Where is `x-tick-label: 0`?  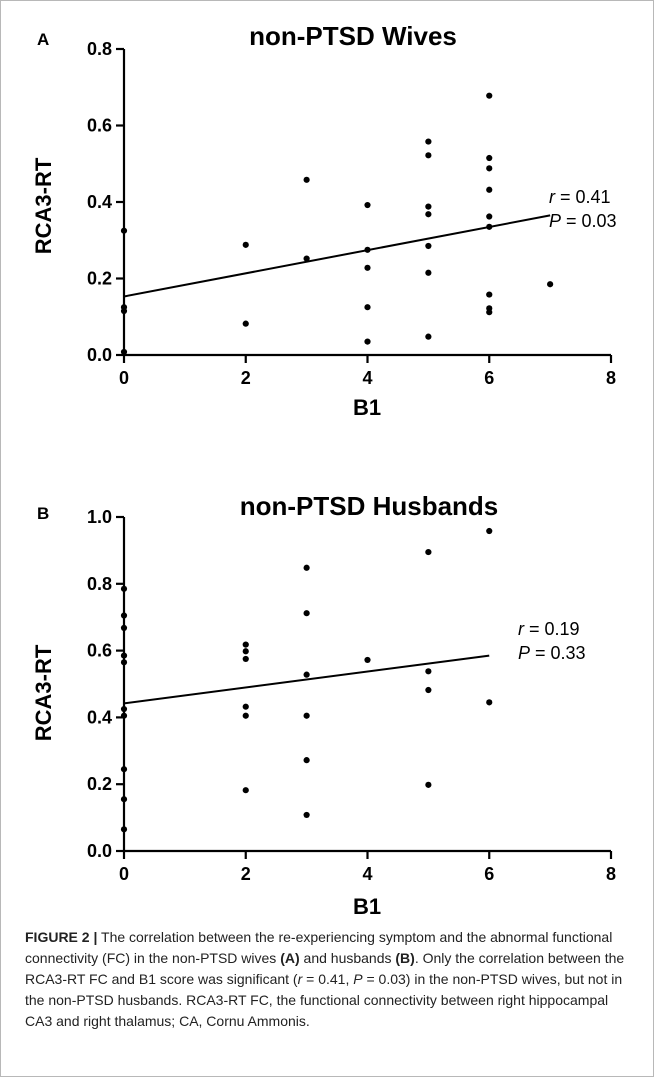
x-tick-label: 0 is located at coordinates (124, 874).